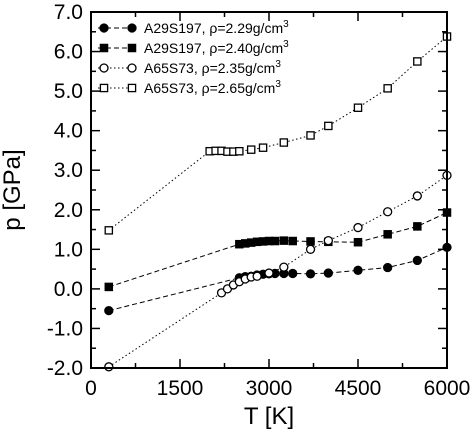  What do you see at coordinates (65, 368) in the screenshot?
I see `y-tick-label: -2.0` at bounding box center [65, 368].